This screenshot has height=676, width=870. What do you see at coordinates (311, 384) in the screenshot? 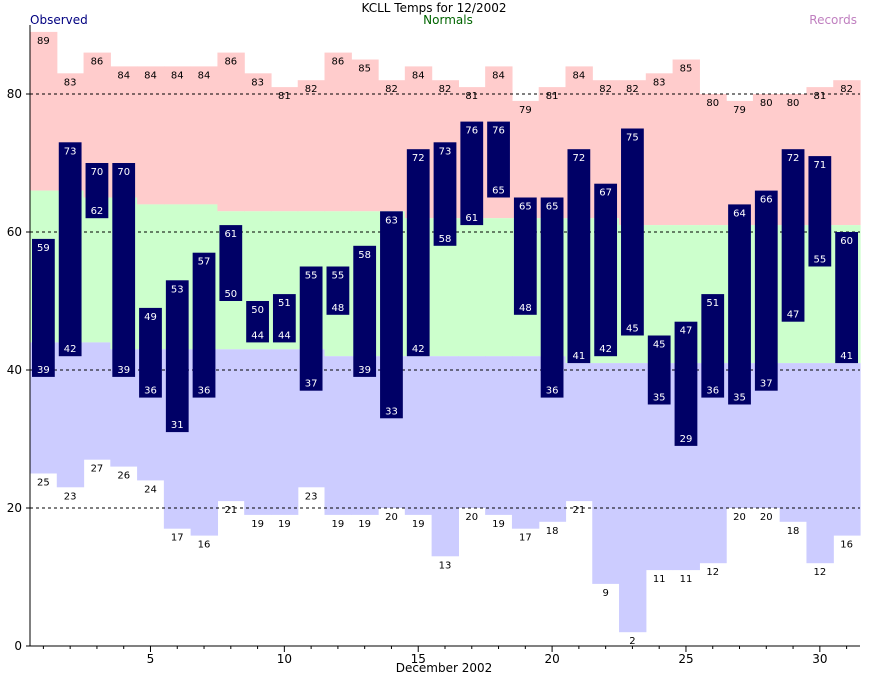
I see `observed-low-label-day-11: 37` at bounding box center [311, 384].